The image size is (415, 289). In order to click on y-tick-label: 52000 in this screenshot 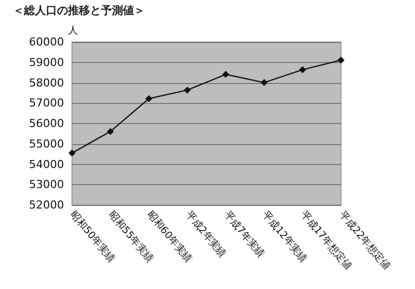, I will do `click(46, 205)`.